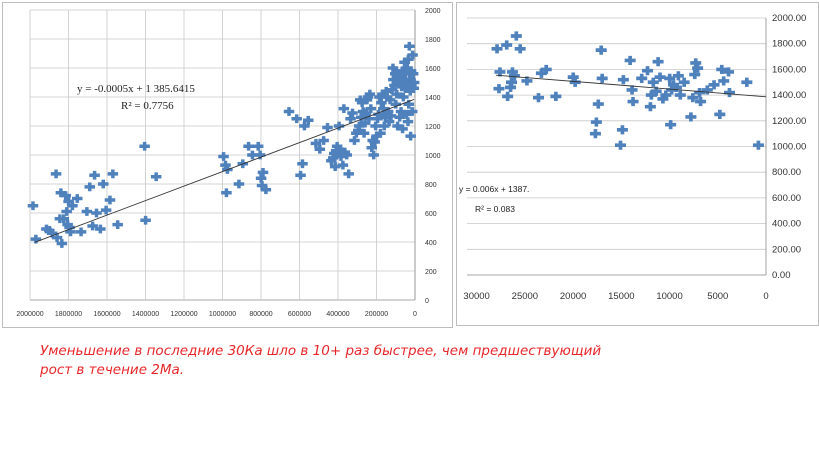 The height and width of the screenshot is (460, 819). What do you see at coordinates (627, 90) in the screenshot?
I see `chart-right-points` at bounding box center [627, 90].